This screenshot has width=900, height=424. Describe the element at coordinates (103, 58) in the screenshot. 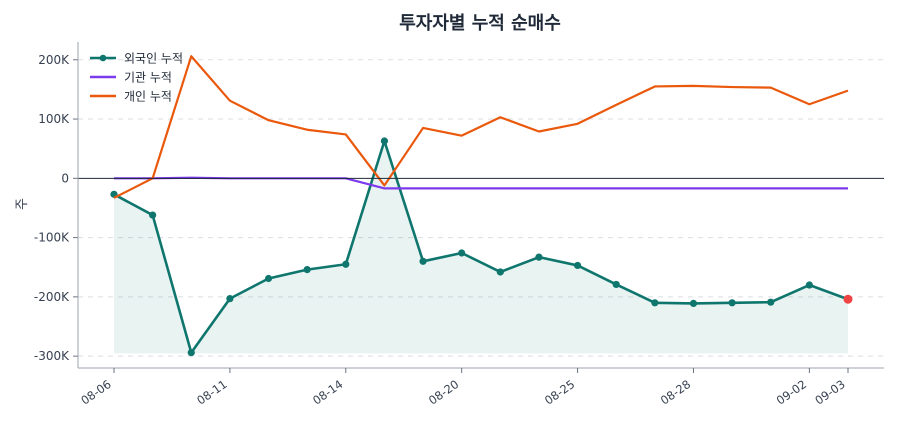

I see `legend-marker` at that location.